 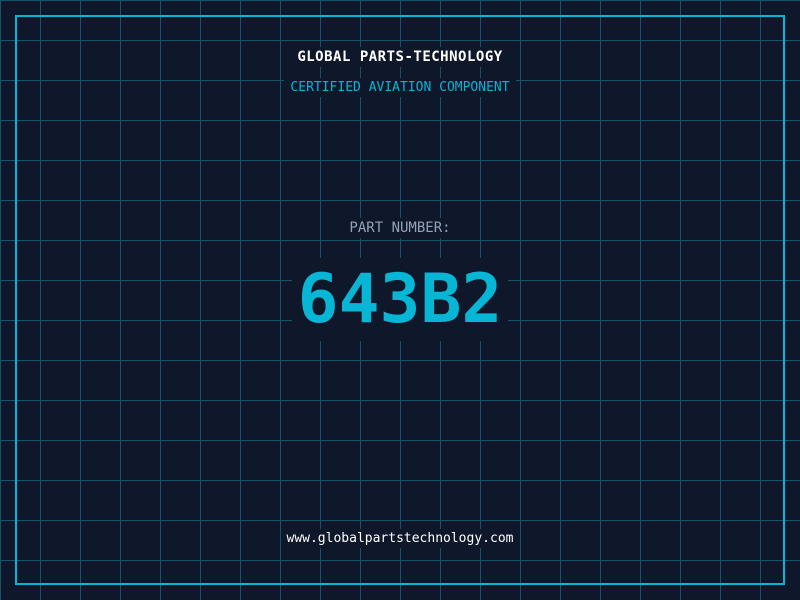 I want to click on subtitle-text: CERTIFIED AVIATION COMPONENT, so click(x=400, y=87).